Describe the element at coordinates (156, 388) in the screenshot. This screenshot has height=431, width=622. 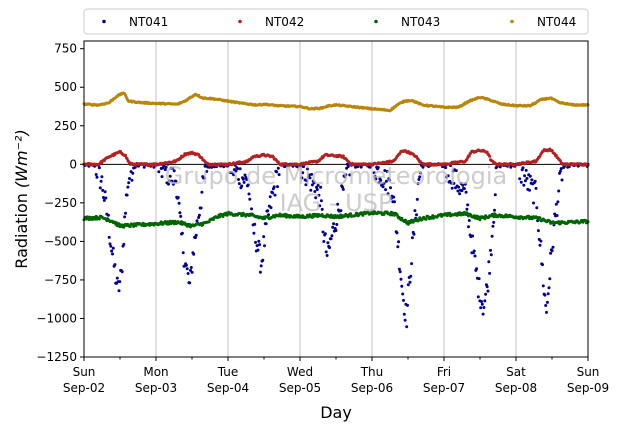
I see `x-tick-date-label: Sep-03` at that location.